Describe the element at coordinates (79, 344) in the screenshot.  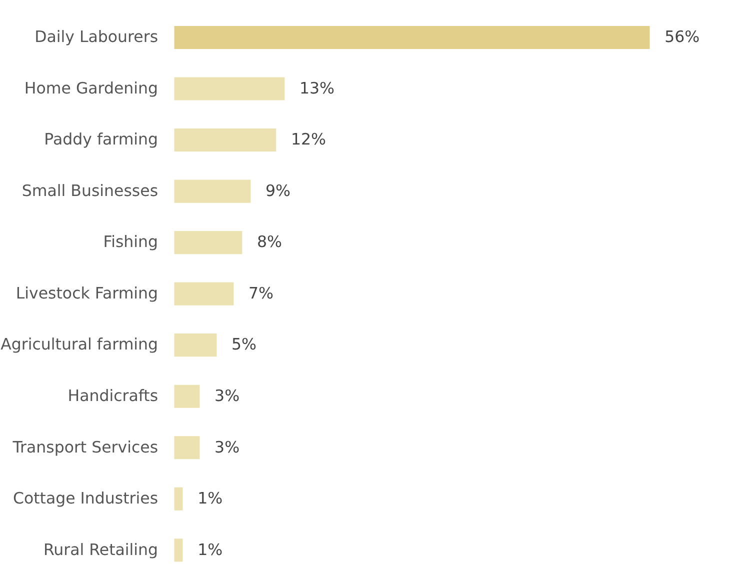
I see `y-tick-label: Agricultural farming` at that location.